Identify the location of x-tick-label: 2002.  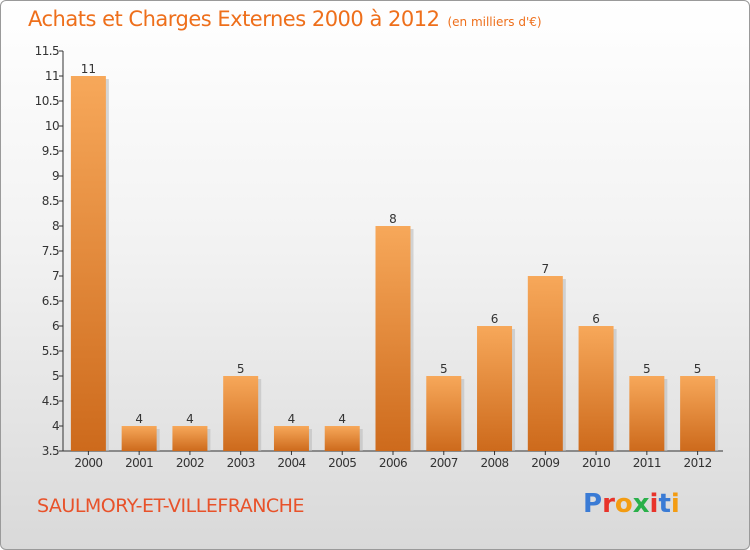
(190, 463).